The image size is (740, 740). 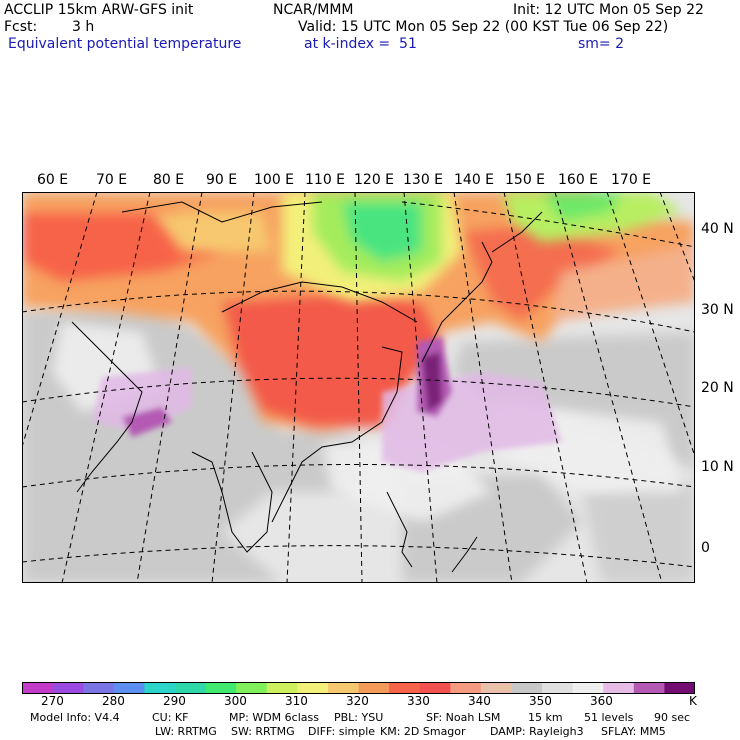 I want to click on lon-label: 80 E, so click(x=169, y=180).